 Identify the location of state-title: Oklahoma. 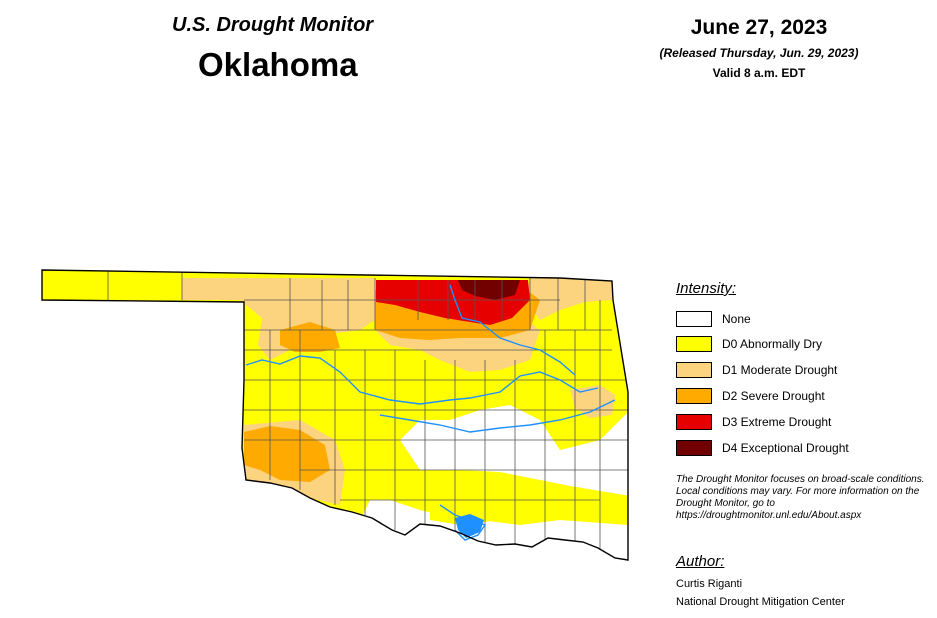
(278, 64).